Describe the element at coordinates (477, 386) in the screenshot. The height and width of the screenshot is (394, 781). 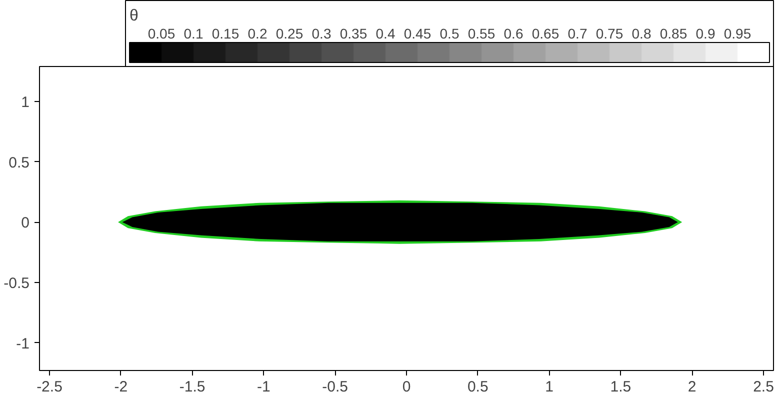
I see `x-tick-label: 0.5` at that location.